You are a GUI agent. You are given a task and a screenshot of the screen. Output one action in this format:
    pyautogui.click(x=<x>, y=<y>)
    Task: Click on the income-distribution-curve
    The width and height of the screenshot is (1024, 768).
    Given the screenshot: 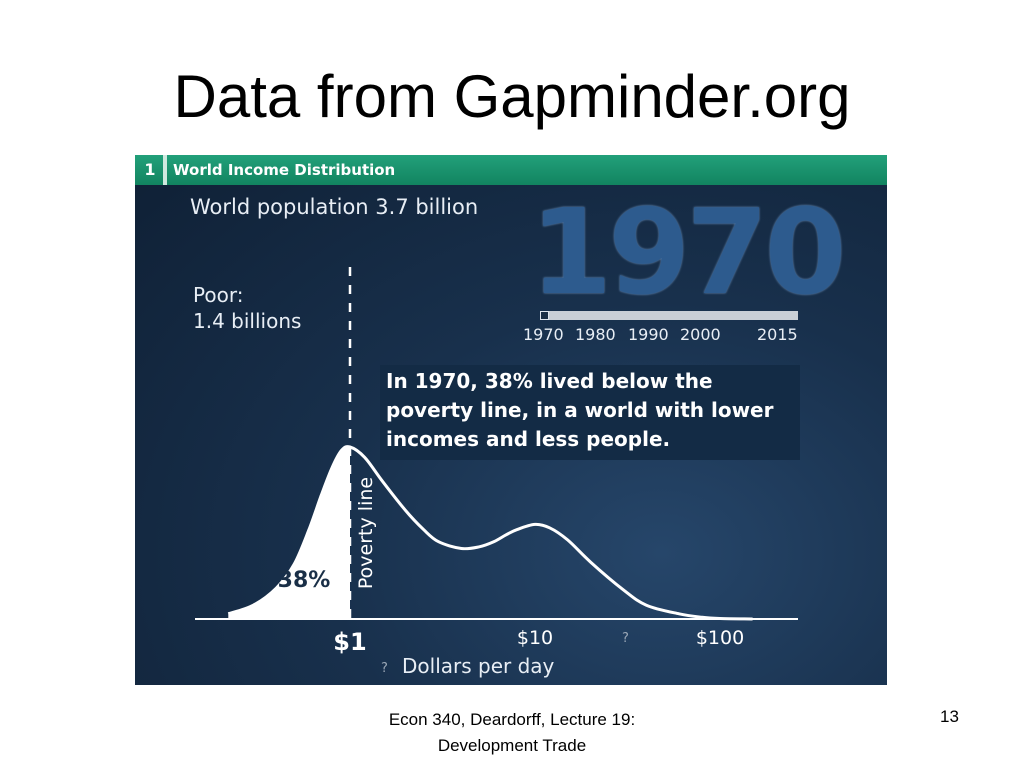 What is the action you would take?
    pyautogui.click(x=490, y=533)
    